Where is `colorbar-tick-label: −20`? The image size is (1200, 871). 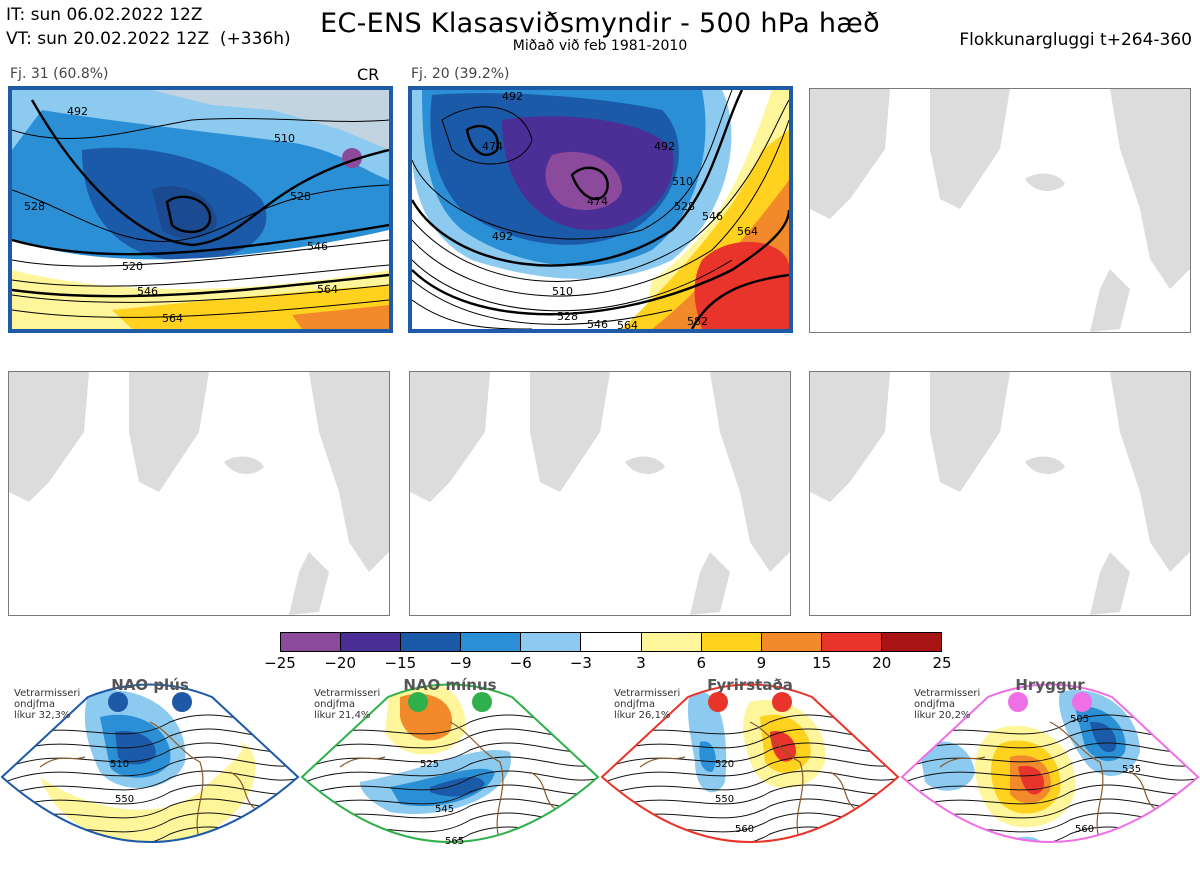 colorbar-tick-label: −20 is located at coordinates (340, 663).